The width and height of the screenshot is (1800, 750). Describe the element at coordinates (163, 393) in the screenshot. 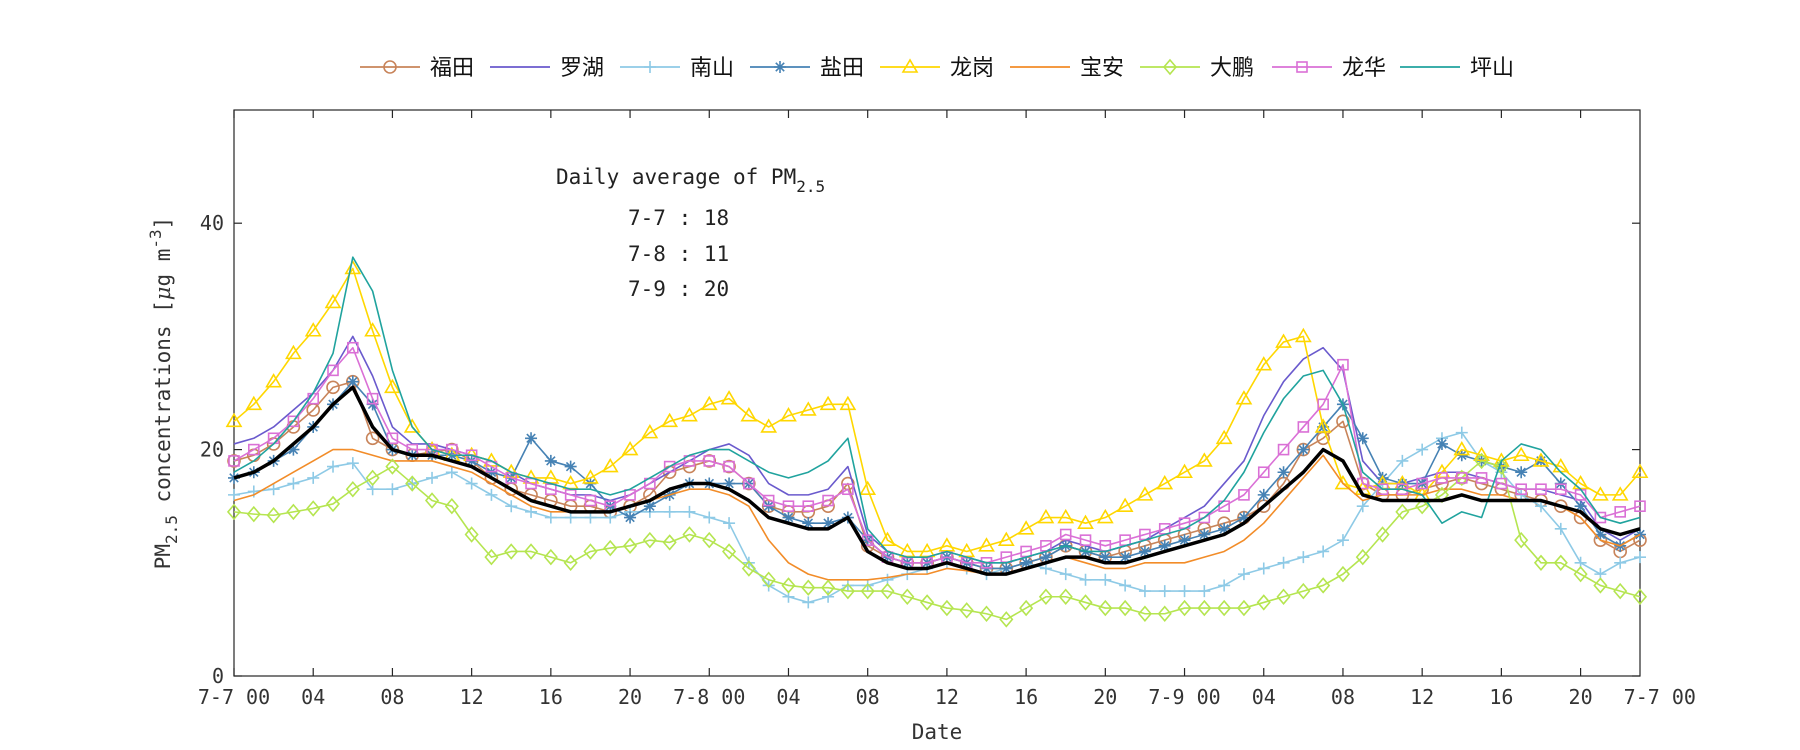

I see `y-axis-label: PM2.5 concentrations [μg m-3]` at that location.